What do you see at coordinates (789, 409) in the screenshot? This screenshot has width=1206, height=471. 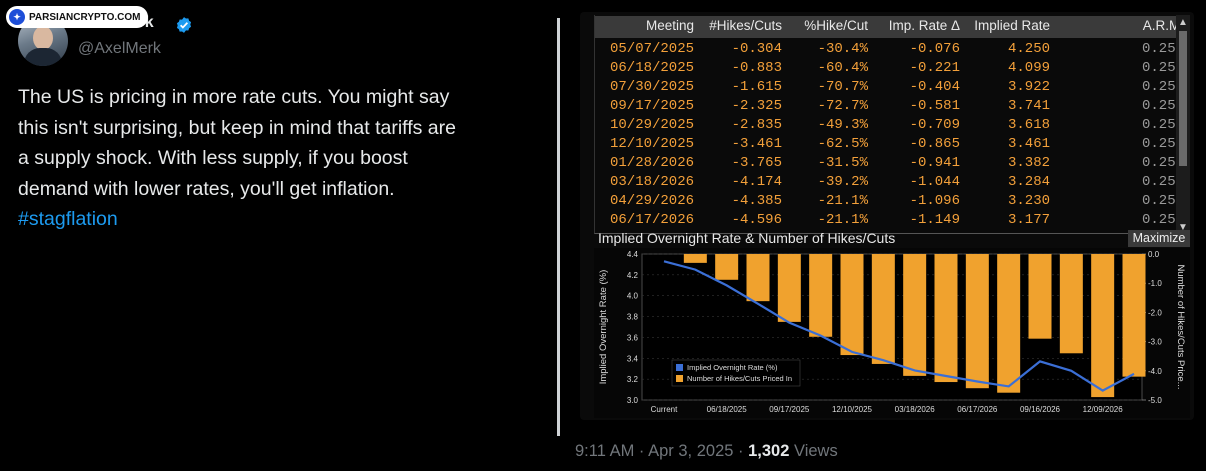 I see `x-tick-label: 09/17/2025` at bounding box center [789, 409].